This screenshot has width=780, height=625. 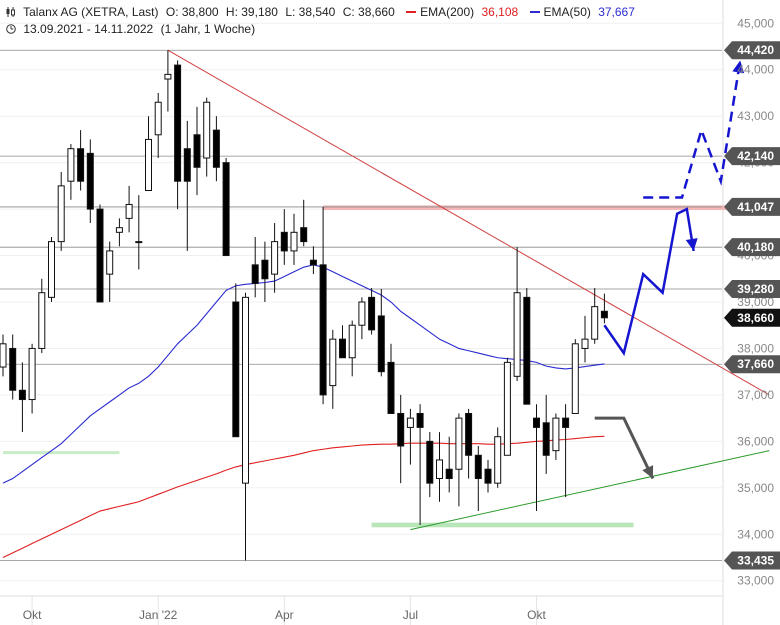 What do you see at coordinates (11, 11) in the screenshot?
I see `candlestick-icon` at bounding box center [11, 11].